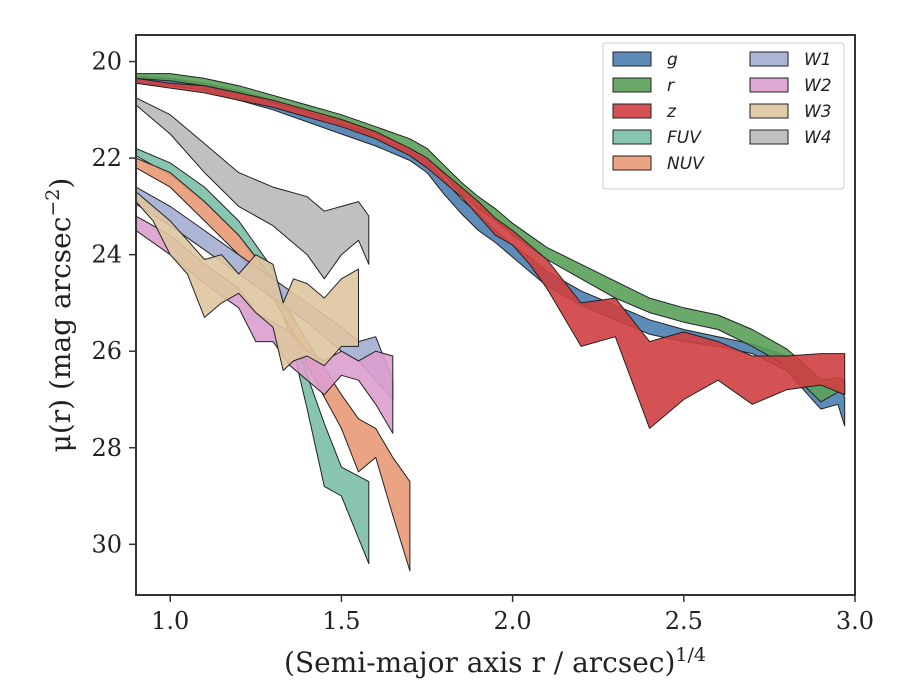 The image size is (900, 700). I want to click on legend-swatch-nuv, so click(632, 163).